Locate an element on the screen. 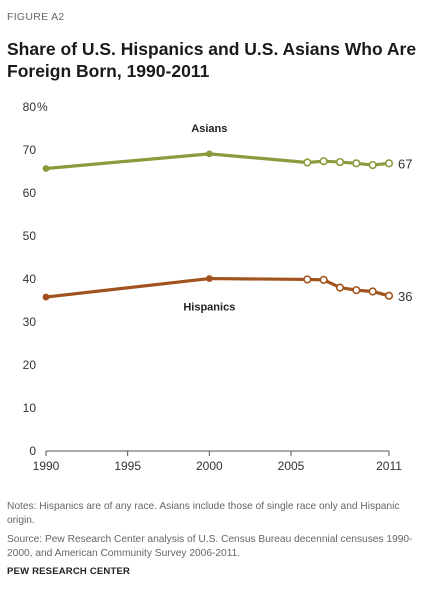 This screenshot has height=596, width=425. y-axis: 0 10 20 30 40 50 60 70 80% is located at coordinates (35, 279).